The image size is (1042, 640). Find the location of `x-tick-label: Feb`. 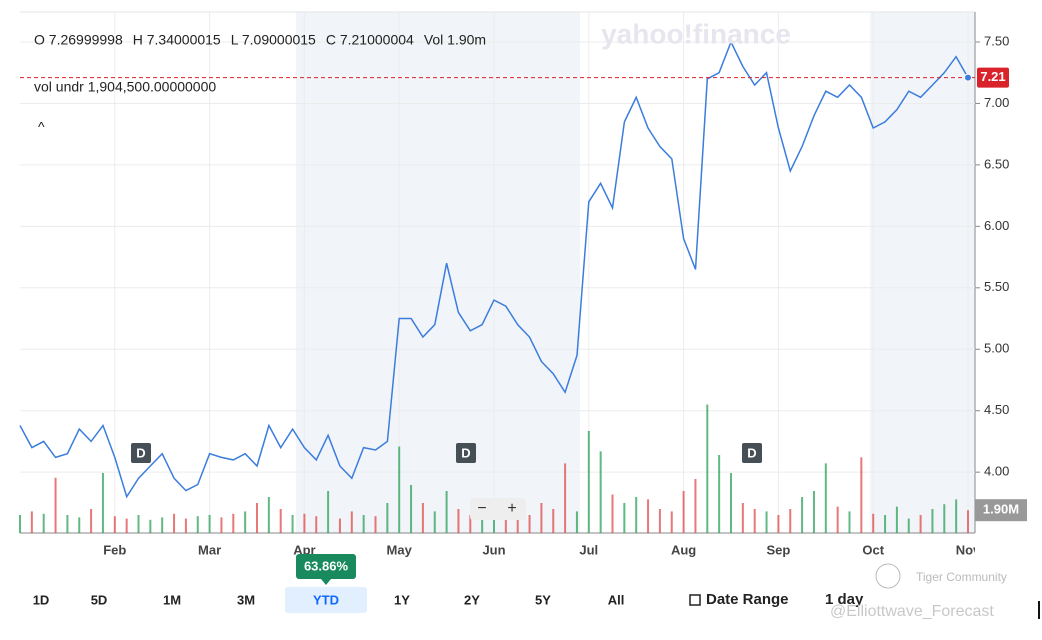

x-tick-label: Feb is located at coordinates (114, 549).